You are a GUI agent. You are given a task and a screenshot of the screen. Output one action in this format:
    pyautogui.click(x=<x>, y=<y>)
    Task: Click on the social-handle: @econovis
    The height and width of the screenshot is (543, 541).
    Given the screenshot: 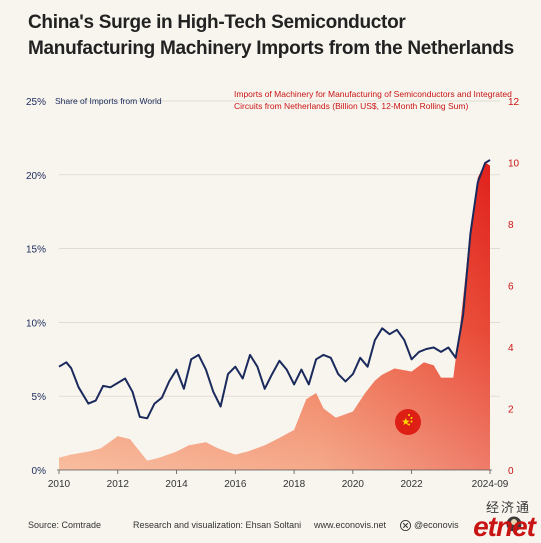 What is the action you would take?
    pyautogui.click(x=436, y=525)
    